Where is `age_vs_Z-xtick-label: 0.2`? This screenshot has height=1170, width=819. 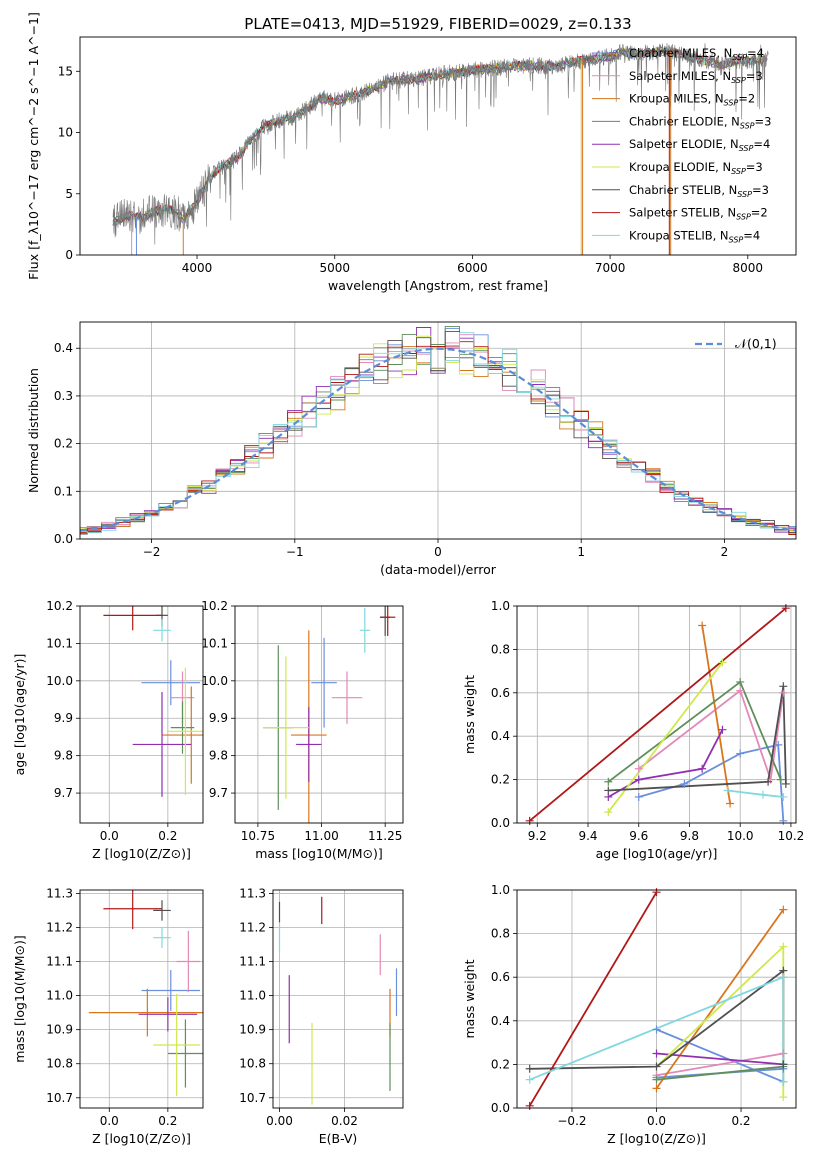
age_vs_Z-xtick-label: 0.2 is located at coordinates (167, 836).